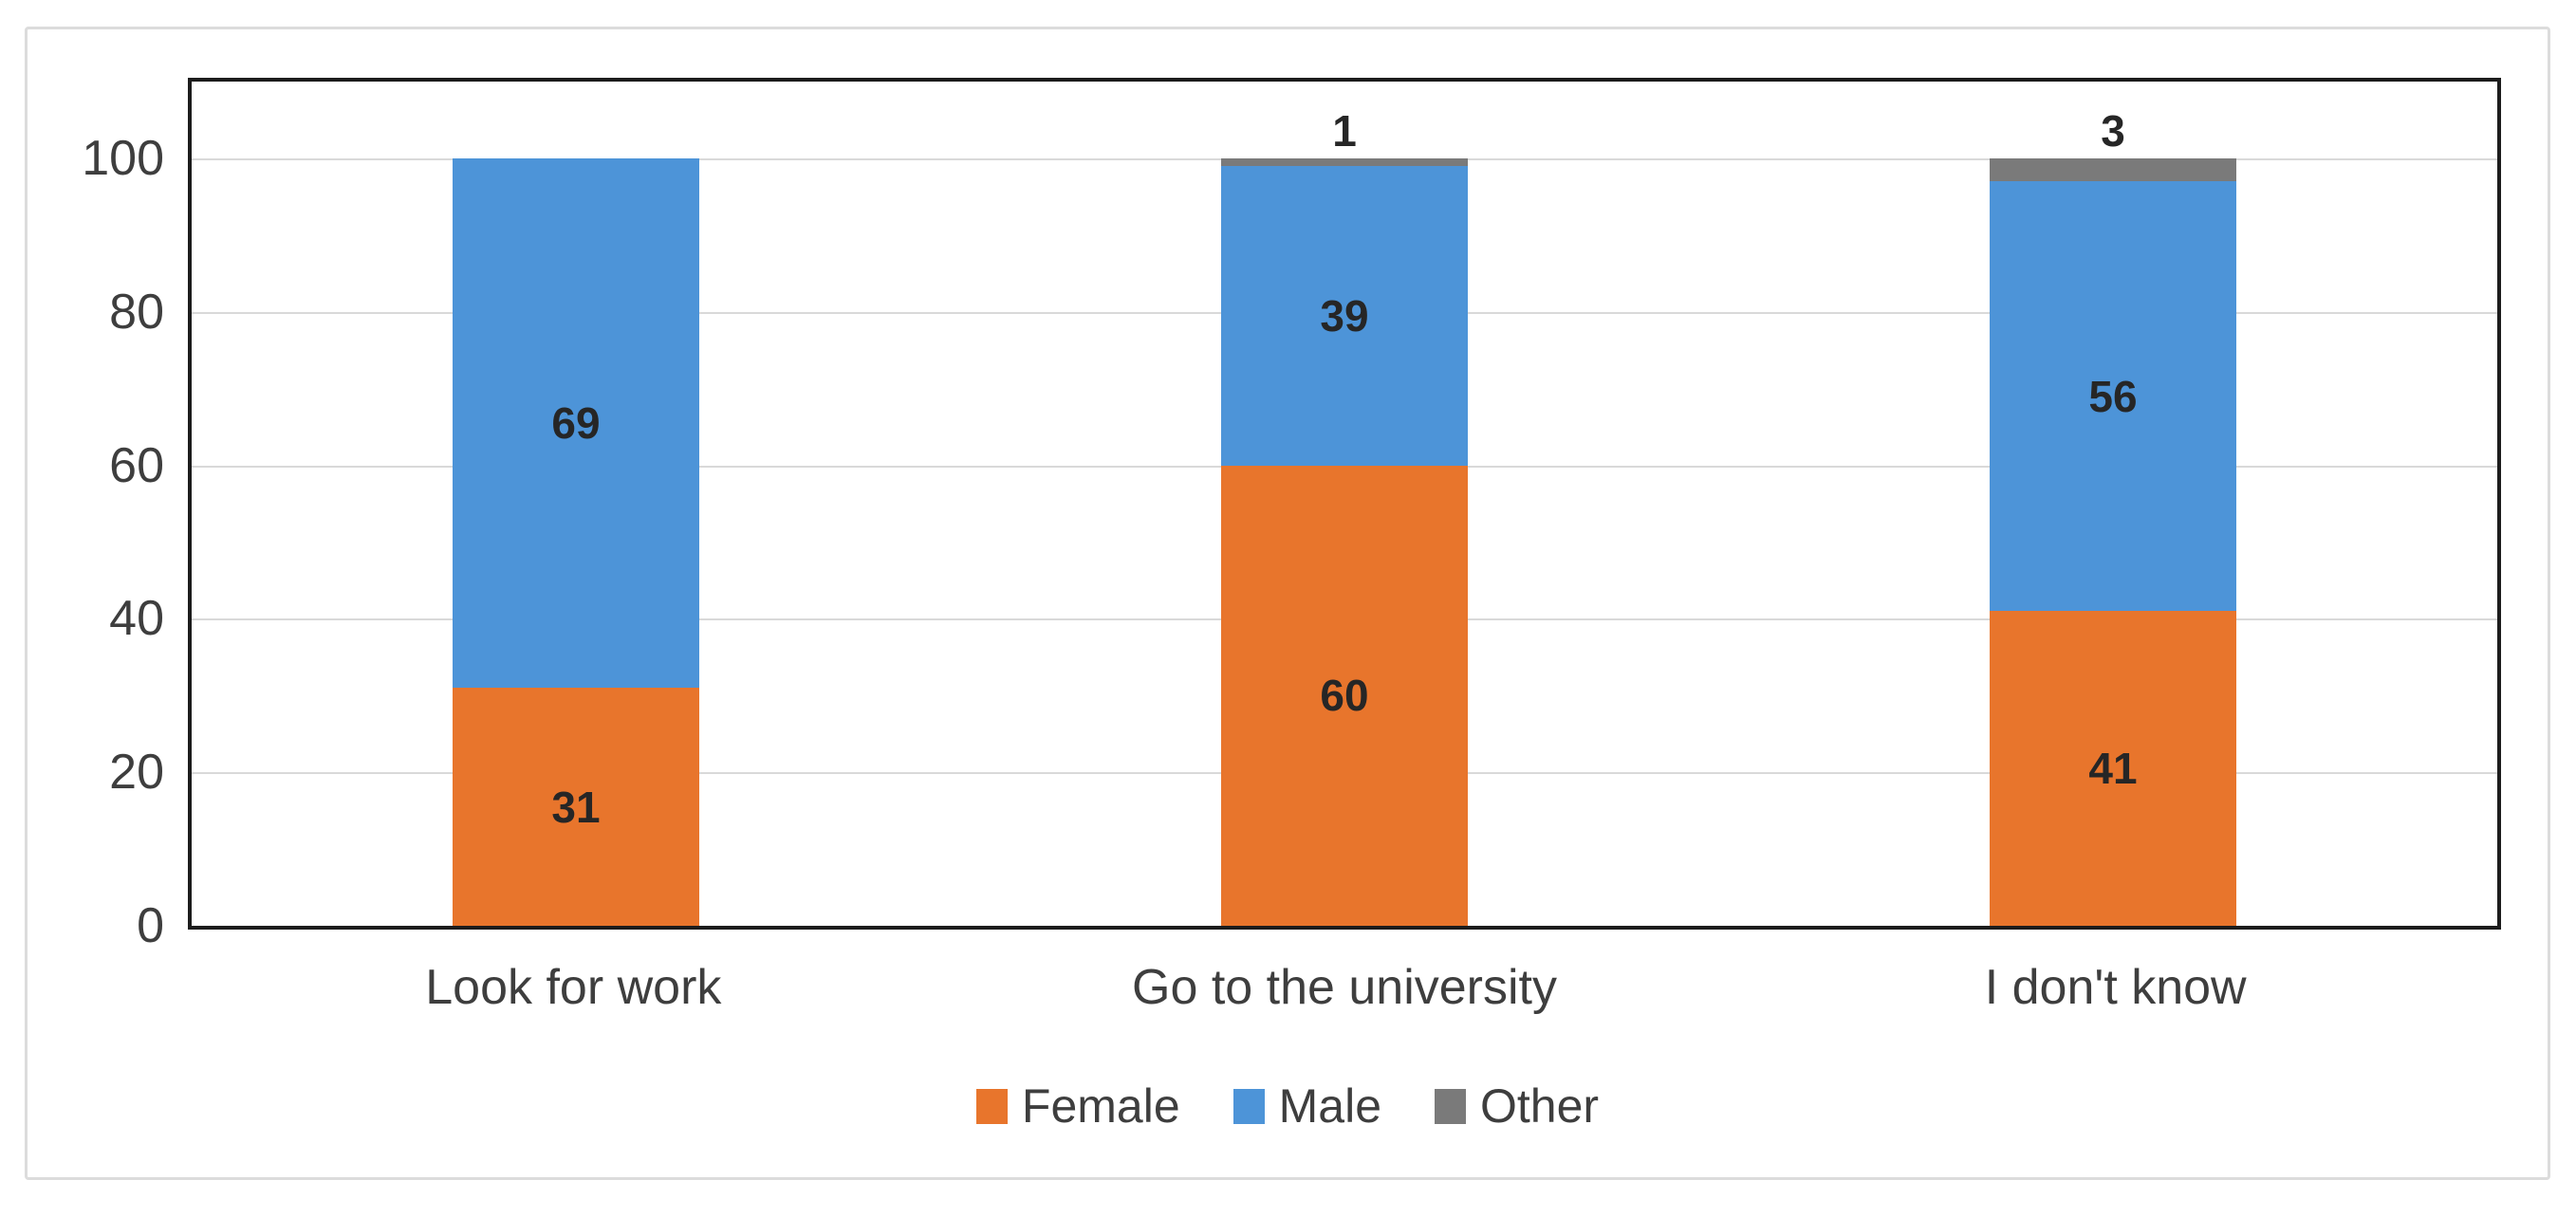 The width and height of the screenshot is (2576, 1217). I want to click on y-axis-tick-label: 60, so click(136, 465).